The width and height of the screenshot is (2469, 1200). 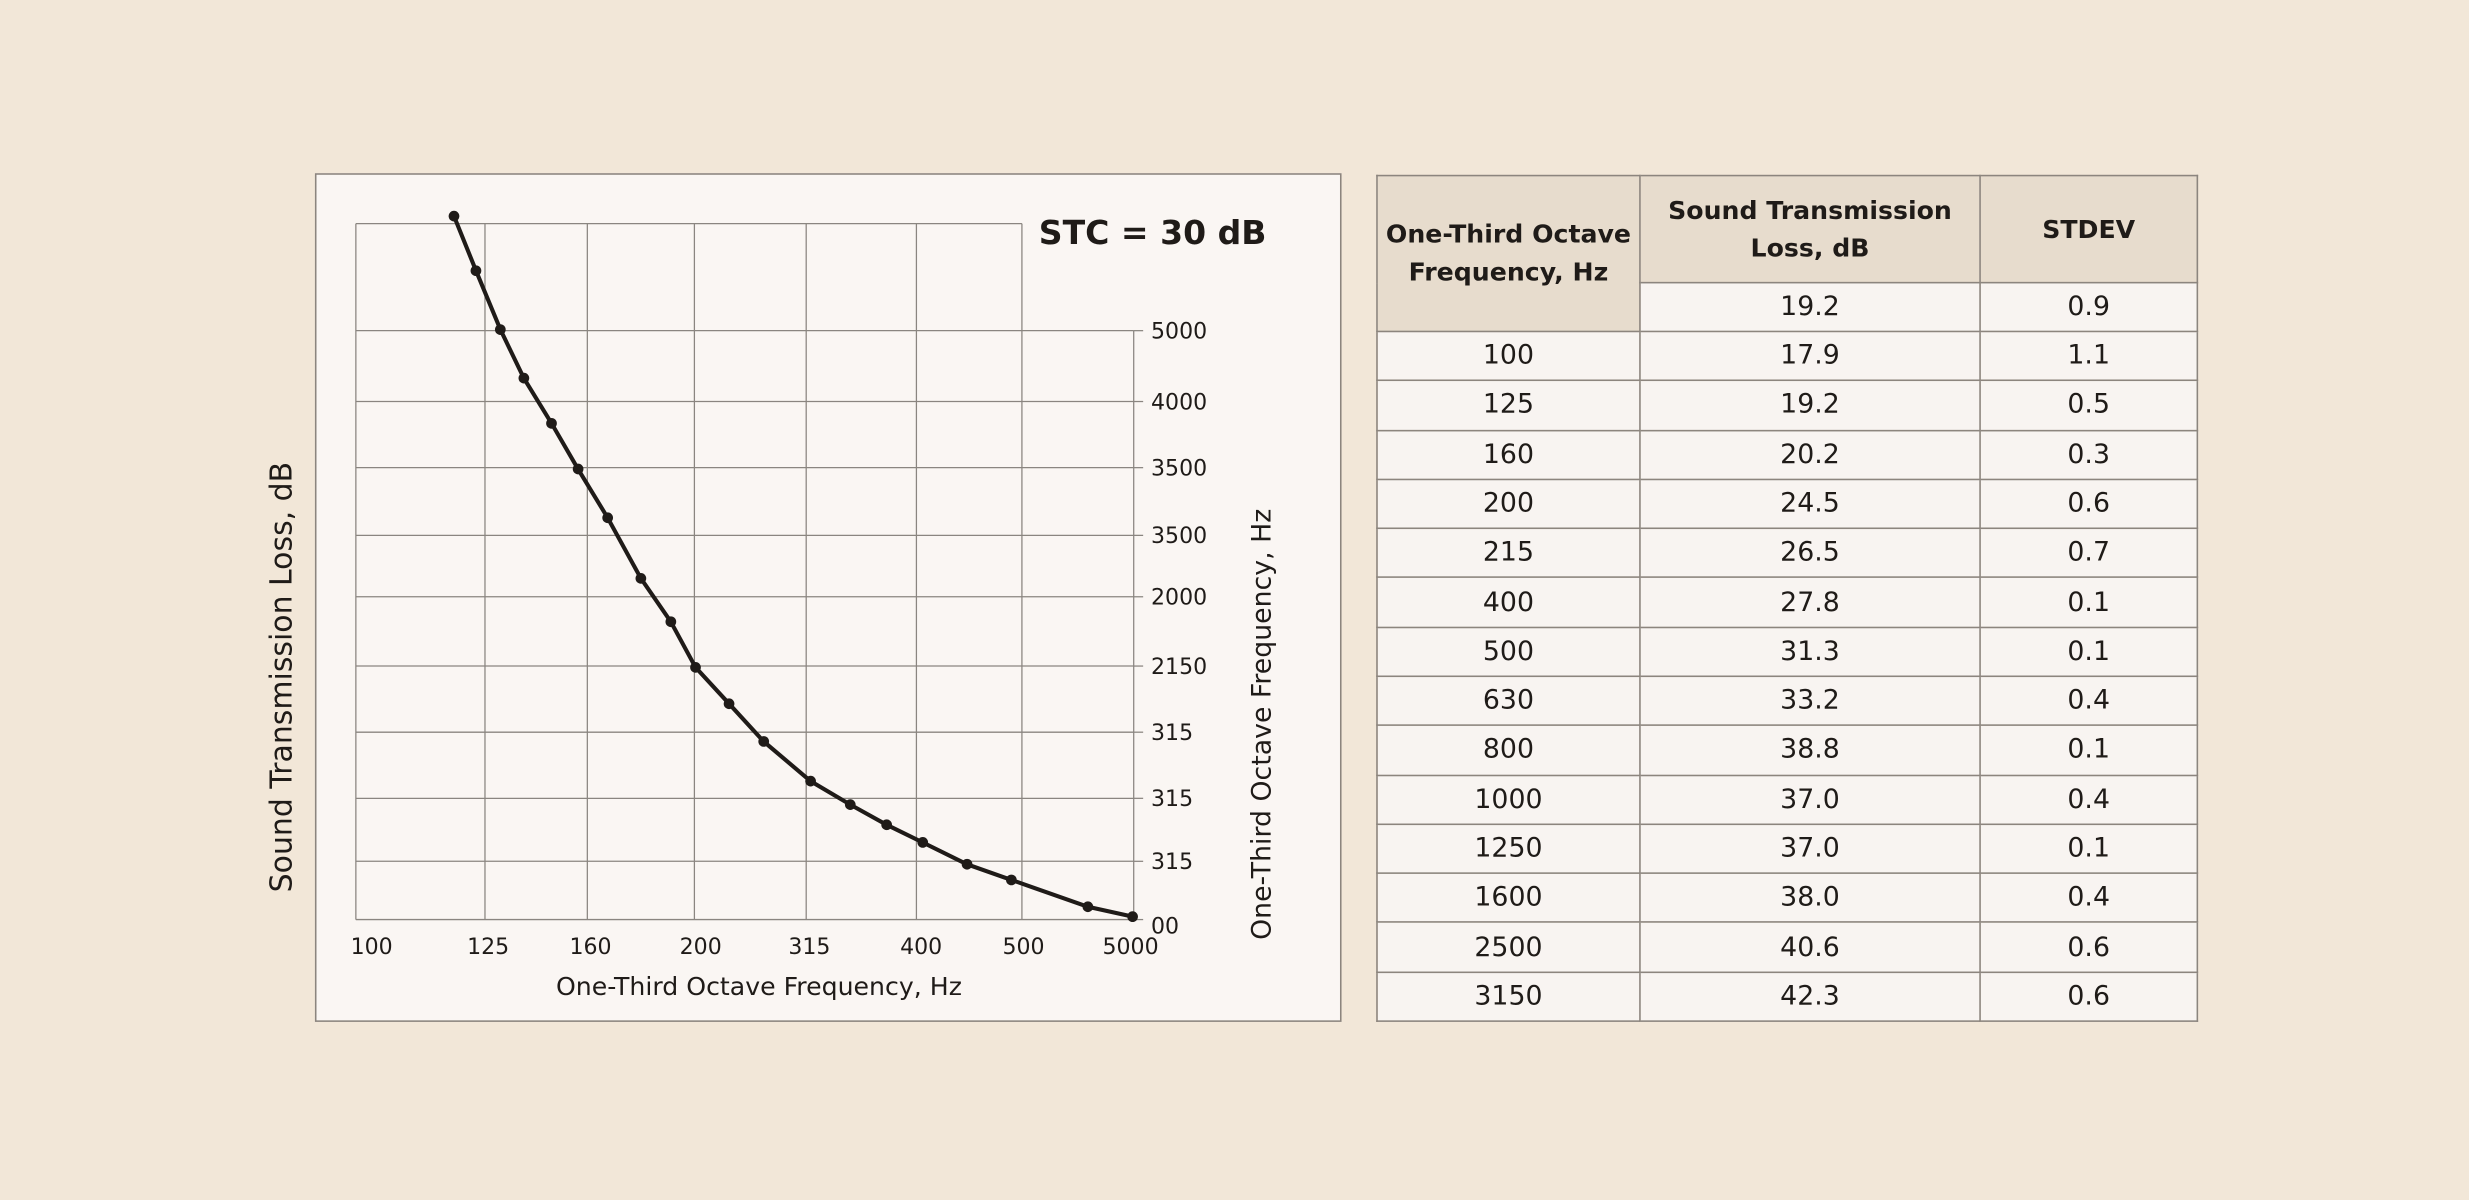 I want to click on cell-stl: 38.8, so click(x=1810, y=750).